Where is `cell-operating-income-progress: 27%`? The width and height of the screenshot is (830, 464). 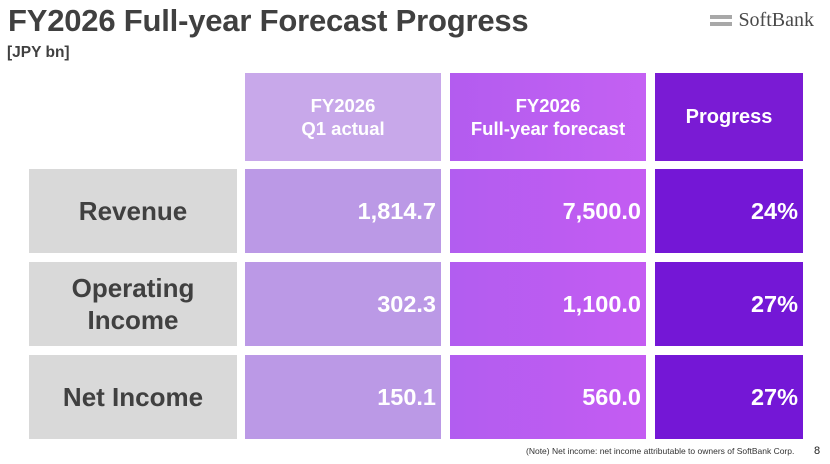
cell-operating-income-progress: 27% is located at coordinates (729, 304).